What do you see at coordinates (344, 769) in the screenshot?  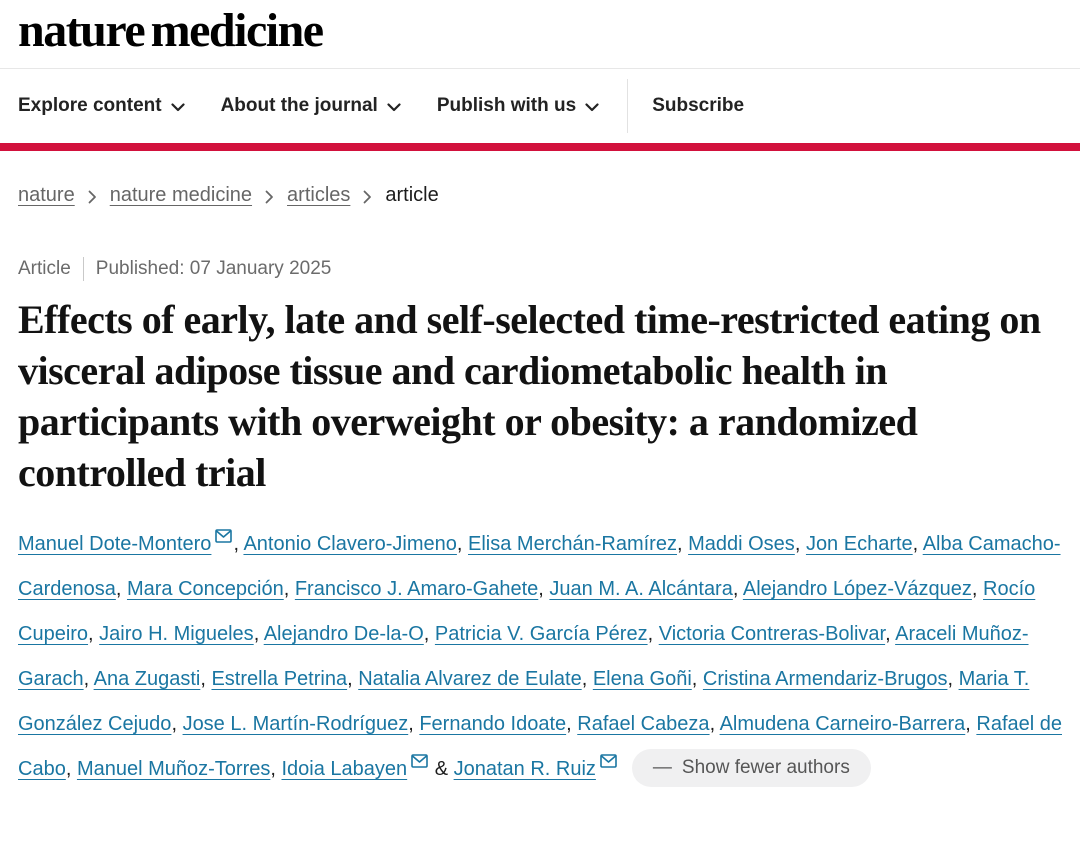 I see `author-link: Idoia Labayen` at bounding box center [344, 769].